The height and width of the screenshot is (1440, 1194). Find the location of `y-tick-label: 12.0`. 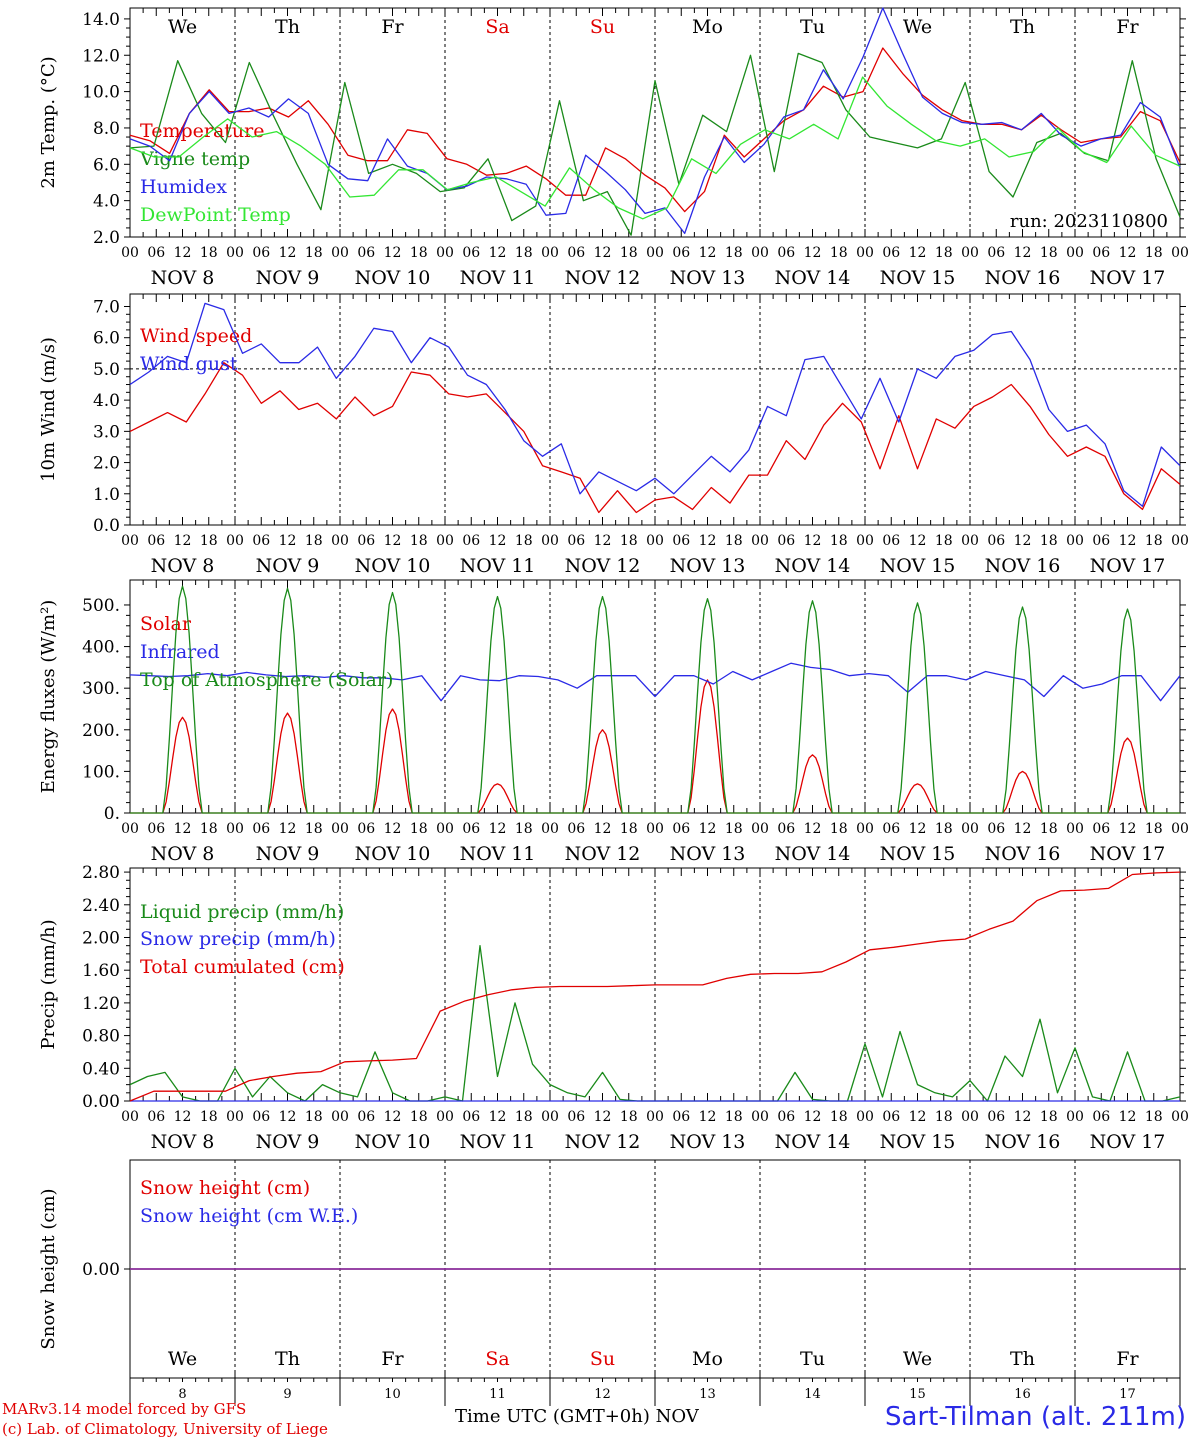

y-tick-label: 12.0 is located at coordinates (101, 56).